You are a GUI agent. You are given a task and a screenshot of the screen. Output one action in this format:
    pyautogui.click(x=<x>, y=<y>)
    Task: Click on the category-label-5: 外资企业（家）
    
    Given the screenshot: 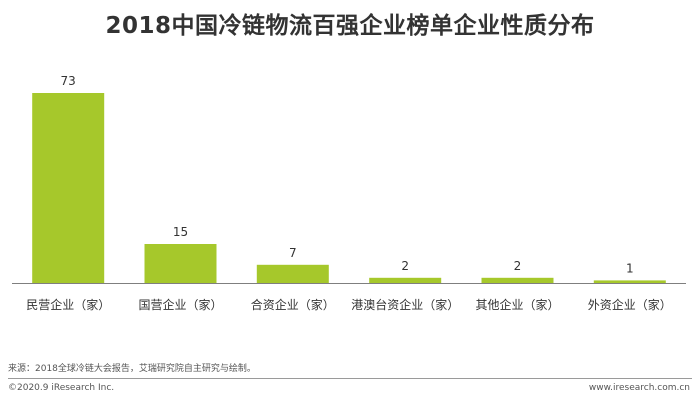 What is the action you would take?
    pyautogui.click(x=630, y=304)
    